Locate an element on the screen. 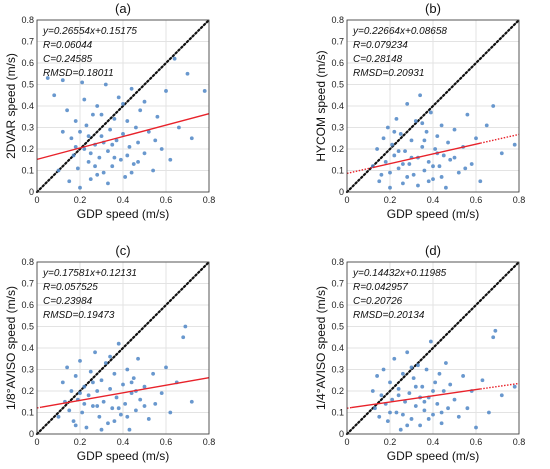 The height and width of the screenshot is (469, 550). stats-annotation: R=0.042957 is located at coordinates (380, 287).